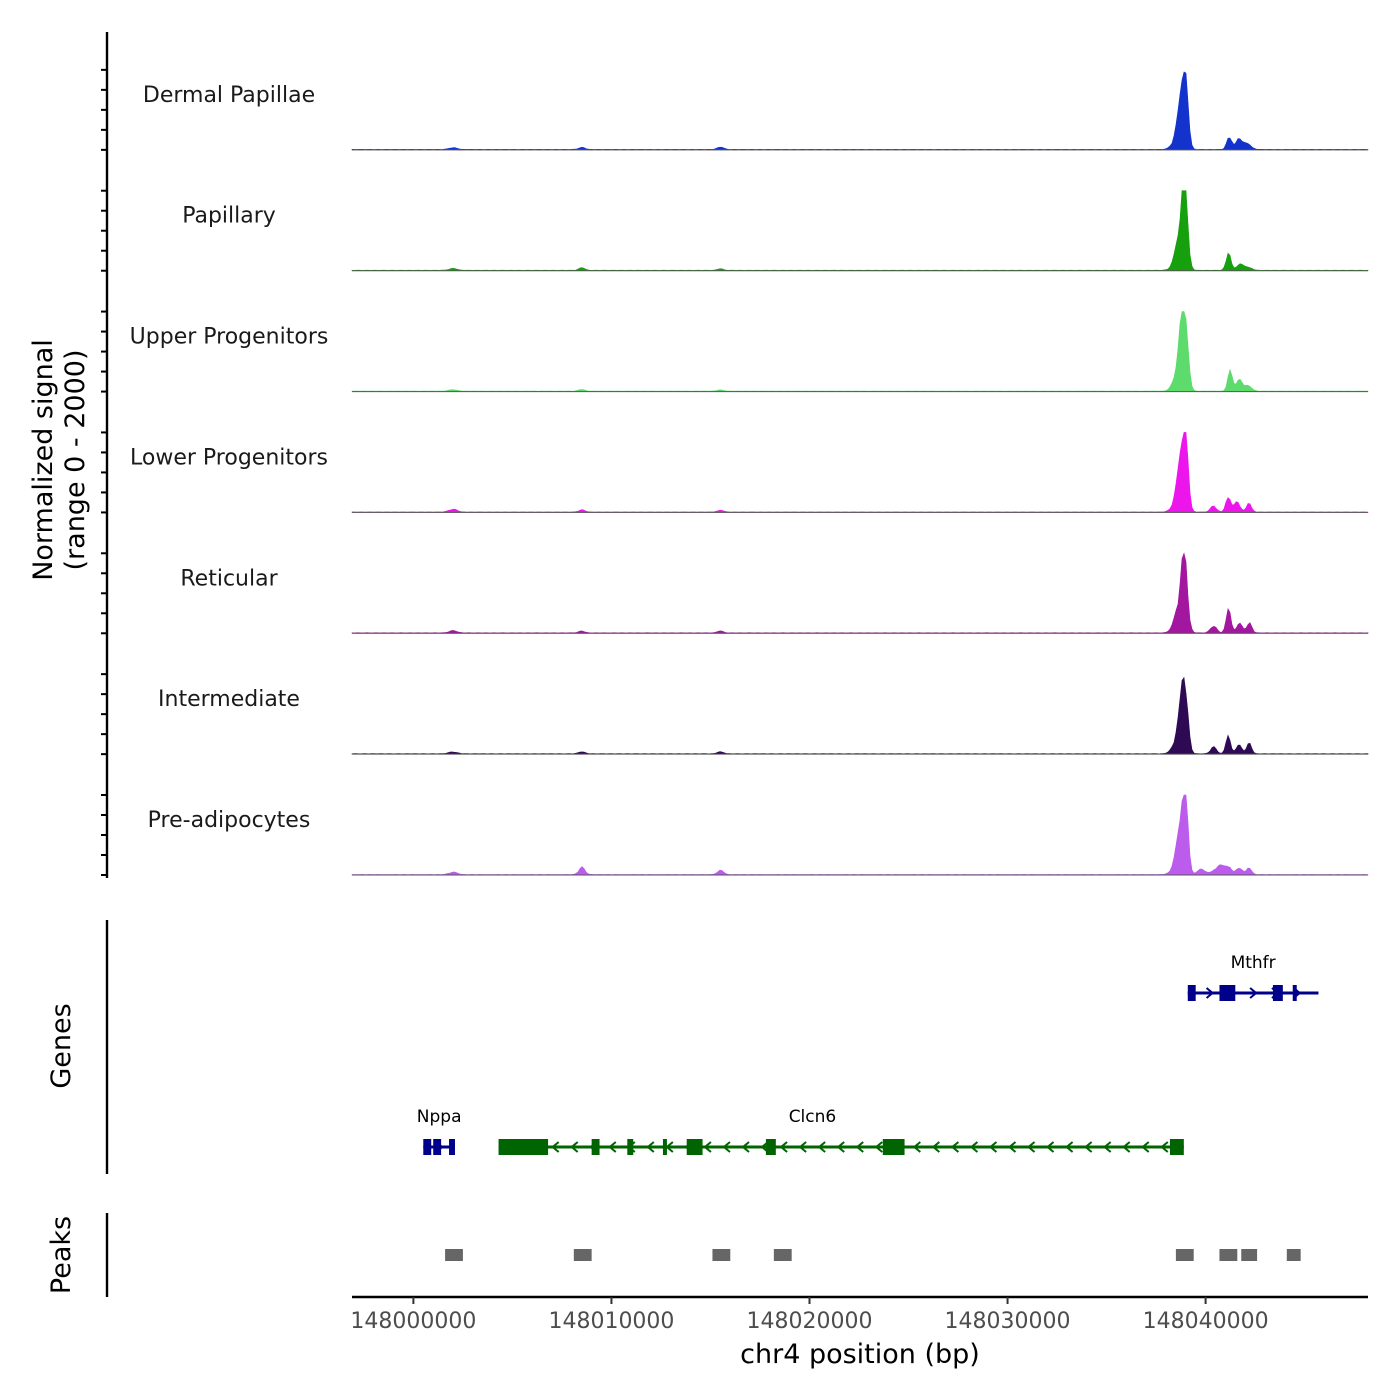 This screenshot has height=1400, width=1400. Describe the element at coordinates (229, 699) in the screenshot. I see `track-label: Intermediate` at that location.